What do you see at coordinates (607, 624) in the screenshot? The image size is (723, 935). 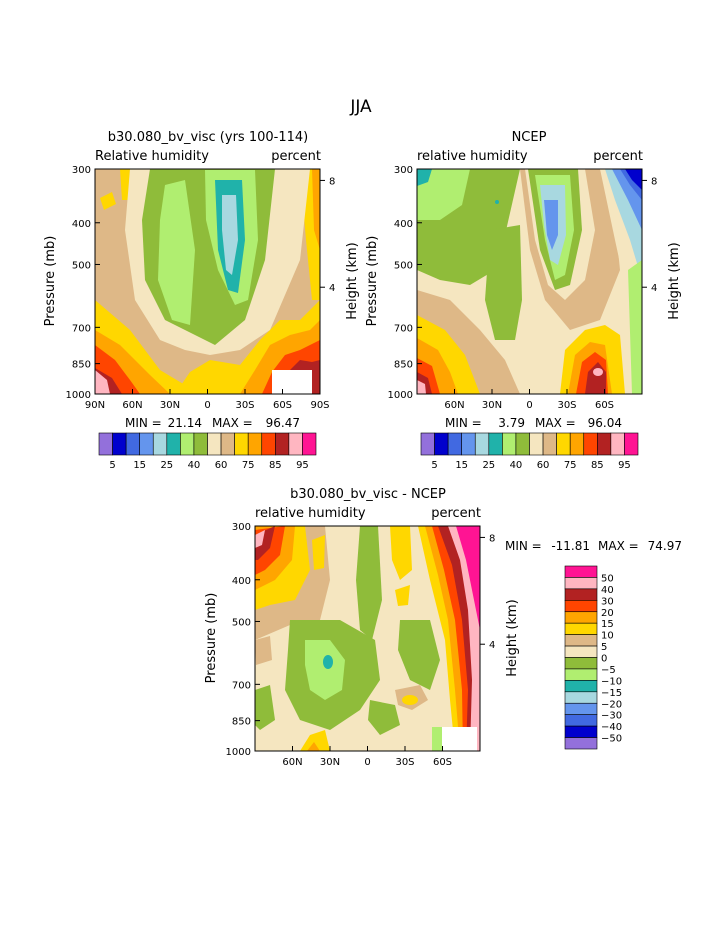 I see `legend-level-label: 15` at bounding box center [607, 624].